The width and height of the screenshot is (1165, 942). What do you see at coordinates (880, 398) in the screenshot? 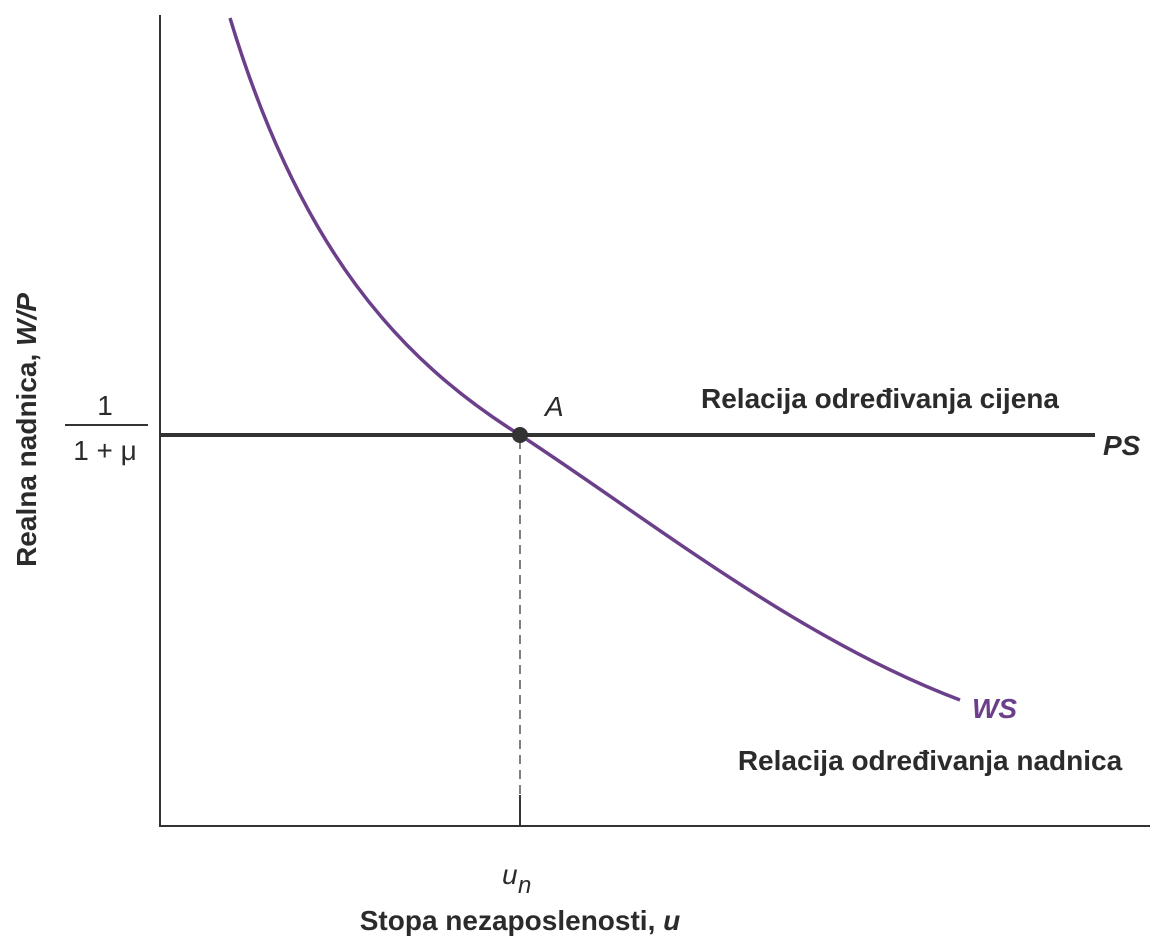
I see `ps-description: Relacija određivanja cijena` at bounding box center [880, 398].